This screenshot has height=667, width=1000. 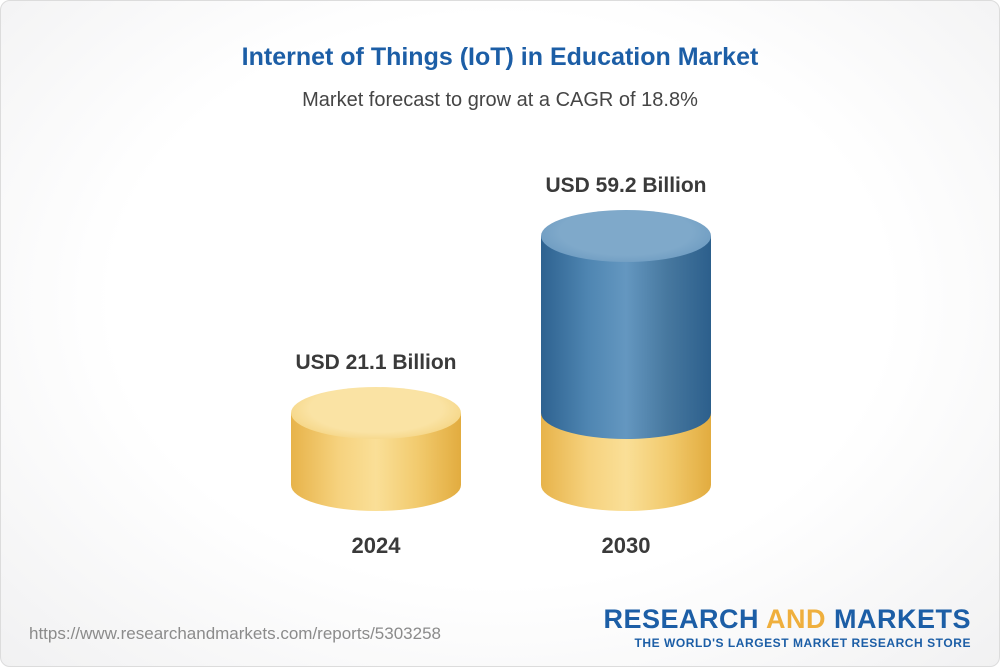 I want to click on value-label: USD 59.2 Billion, so click(x=626, y=185).